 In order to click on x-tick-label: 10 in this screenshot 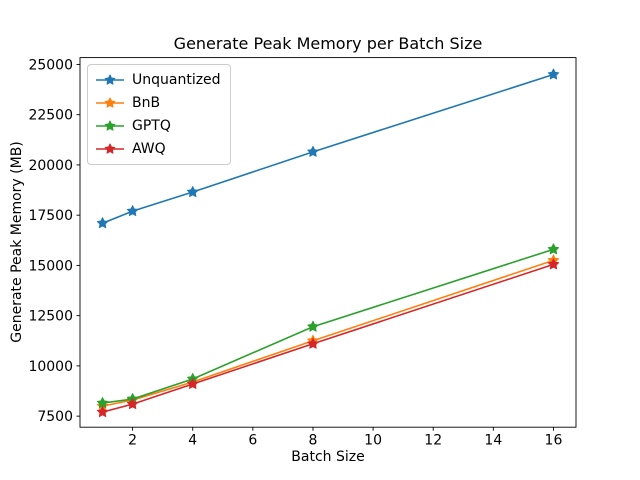, I will do `click(373, 441)`.